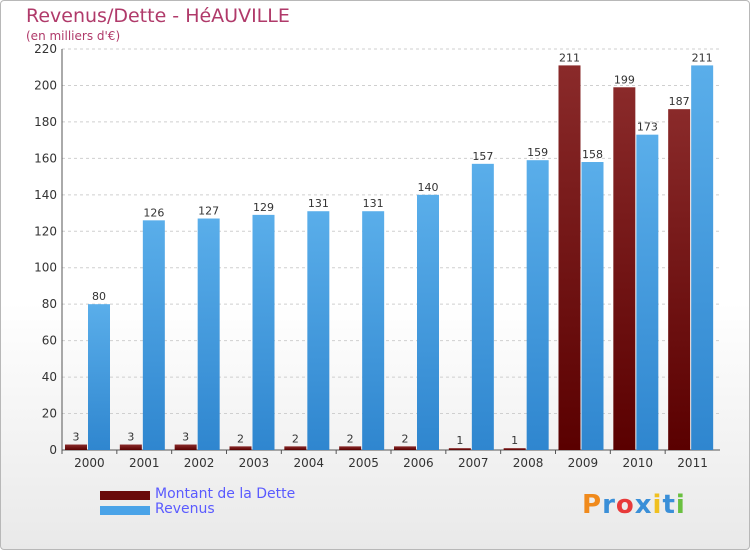 This screenshot has width=750, height=550. What do you see at coordinates (318, 330) in the screenshot?
I see `bar-revenus-2004` at bounding box center [318, 330].